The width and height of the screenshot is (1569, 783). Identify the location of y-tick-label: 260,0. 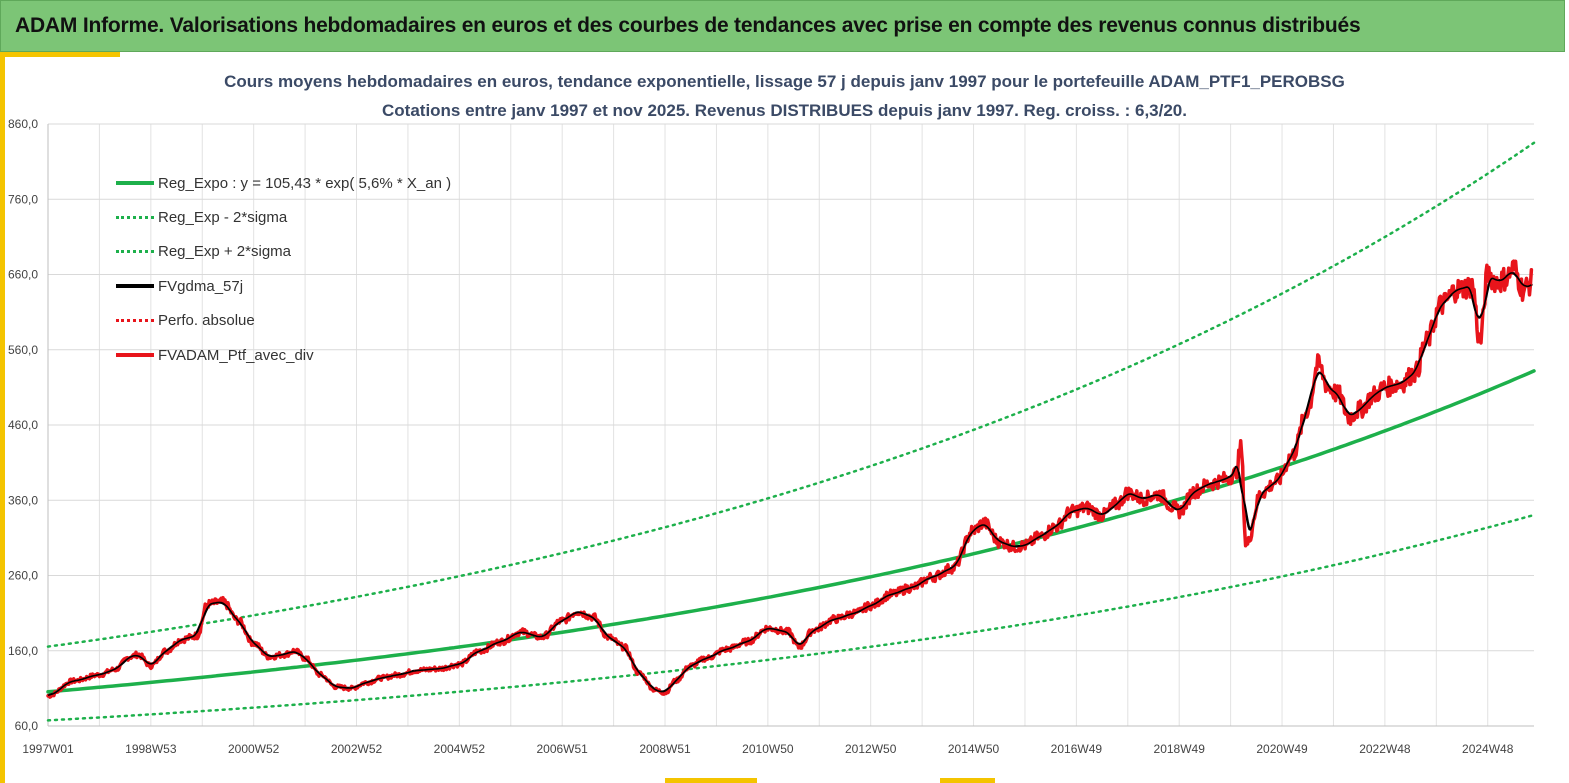
(23, 576).